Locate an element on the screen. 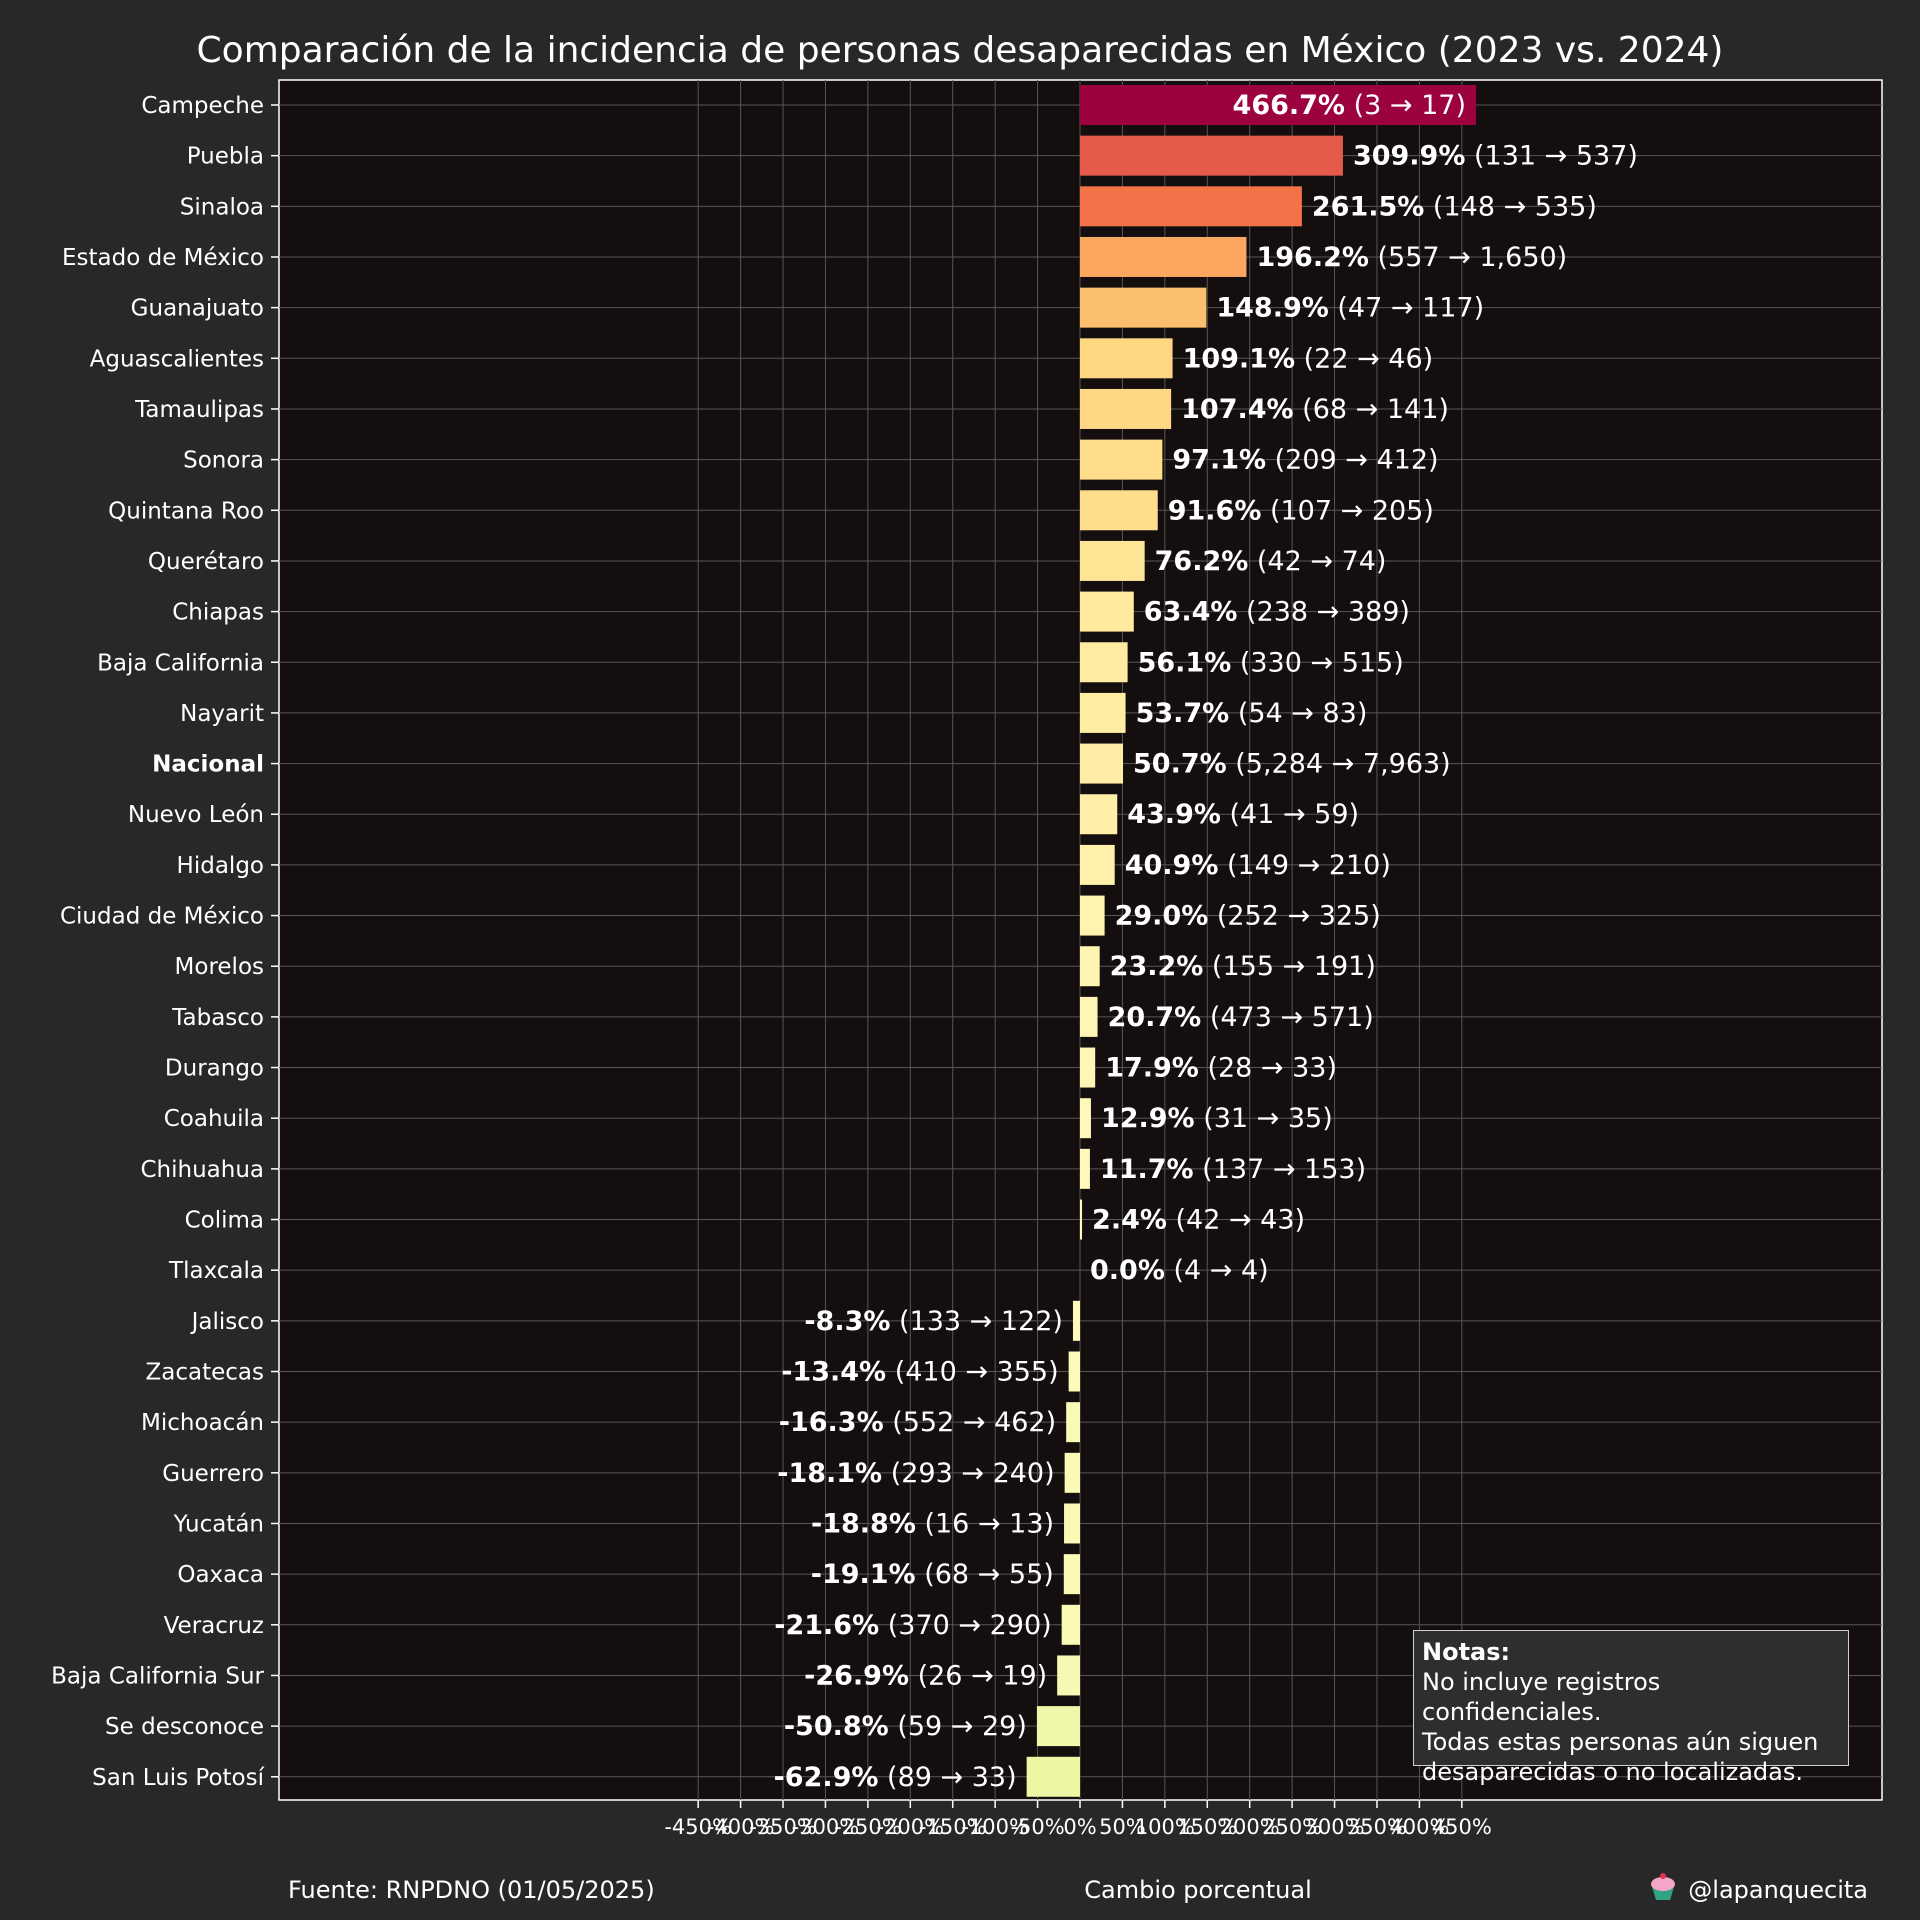 The width and height of the screenshot is (1920, 1920). data-label-counts: (370 → 290) is located at coordinates (965, 1625).